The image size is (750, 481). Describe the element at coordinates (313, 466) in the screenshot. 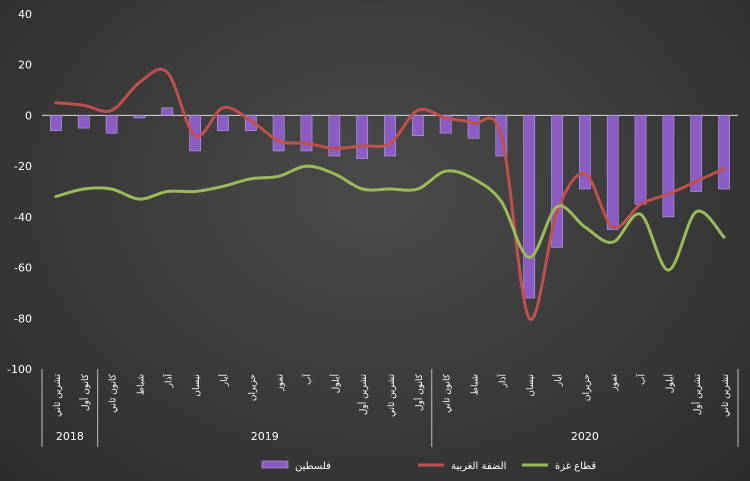

I see `legend-label: فلسطين` at that location.